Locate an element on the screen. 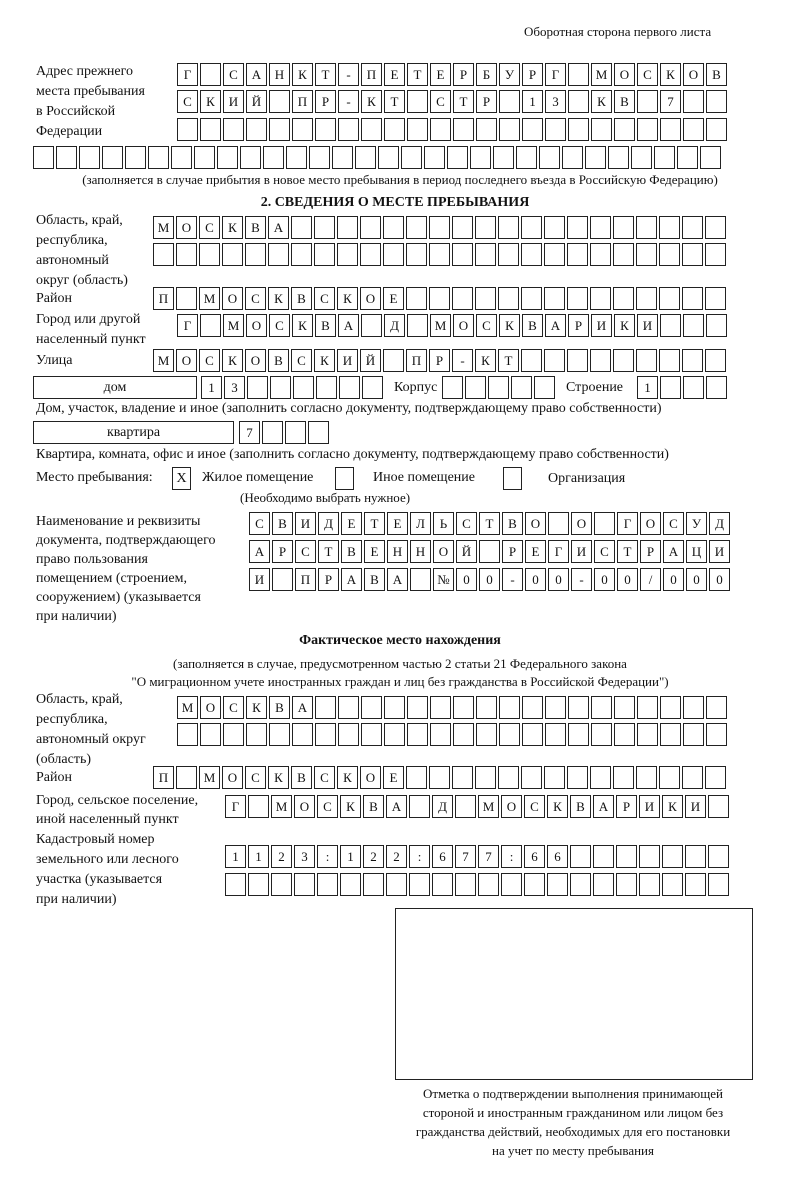  char-cell: И is located at coordinates (259, 579).